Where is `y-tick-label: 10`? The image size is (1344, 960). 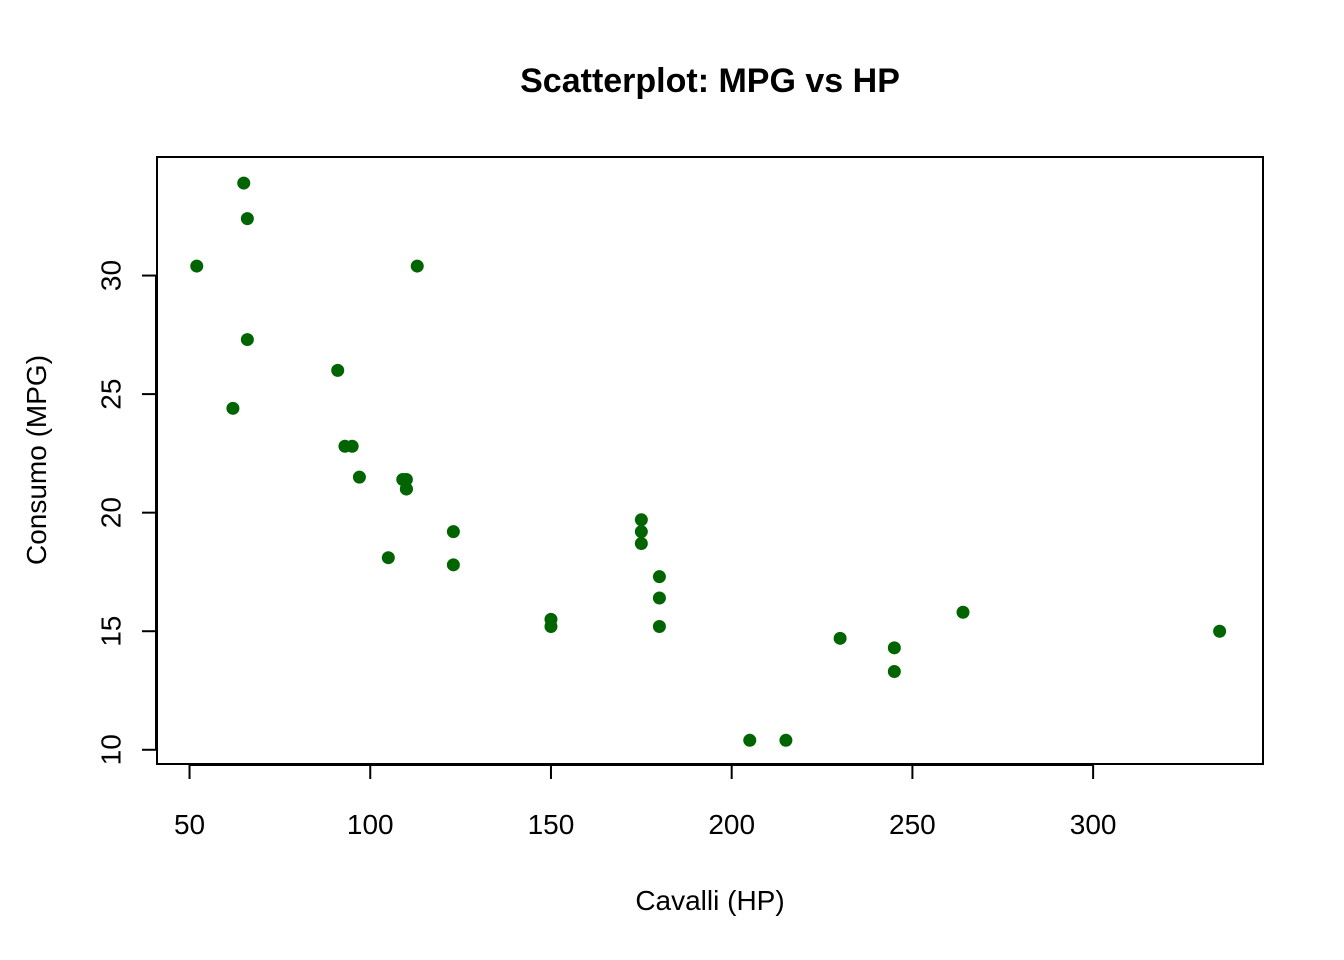 y-tick-label: 10 is located at coordinates (111, 749).